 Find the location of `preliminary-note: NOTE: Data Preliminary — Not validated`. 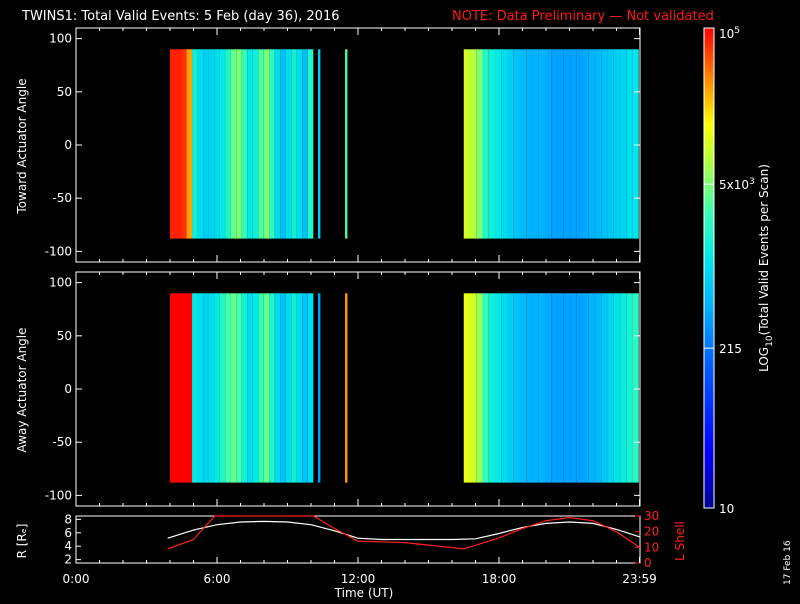

preliminary-note: NOTE: Data Preliminary — Not validated is located at coordinates (583, 16).